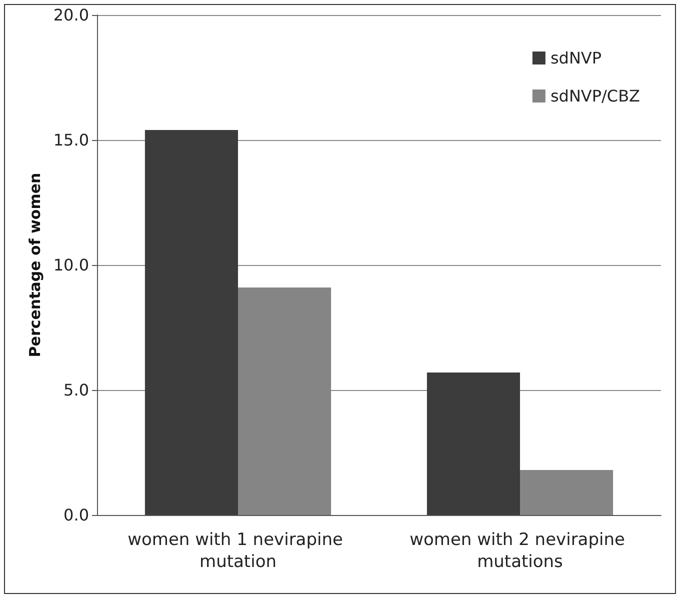 The height and width of the screenshot is (600, 682). I want to click on x-tick-label: women with 1 nevirapine mutation, so click(238, 551).